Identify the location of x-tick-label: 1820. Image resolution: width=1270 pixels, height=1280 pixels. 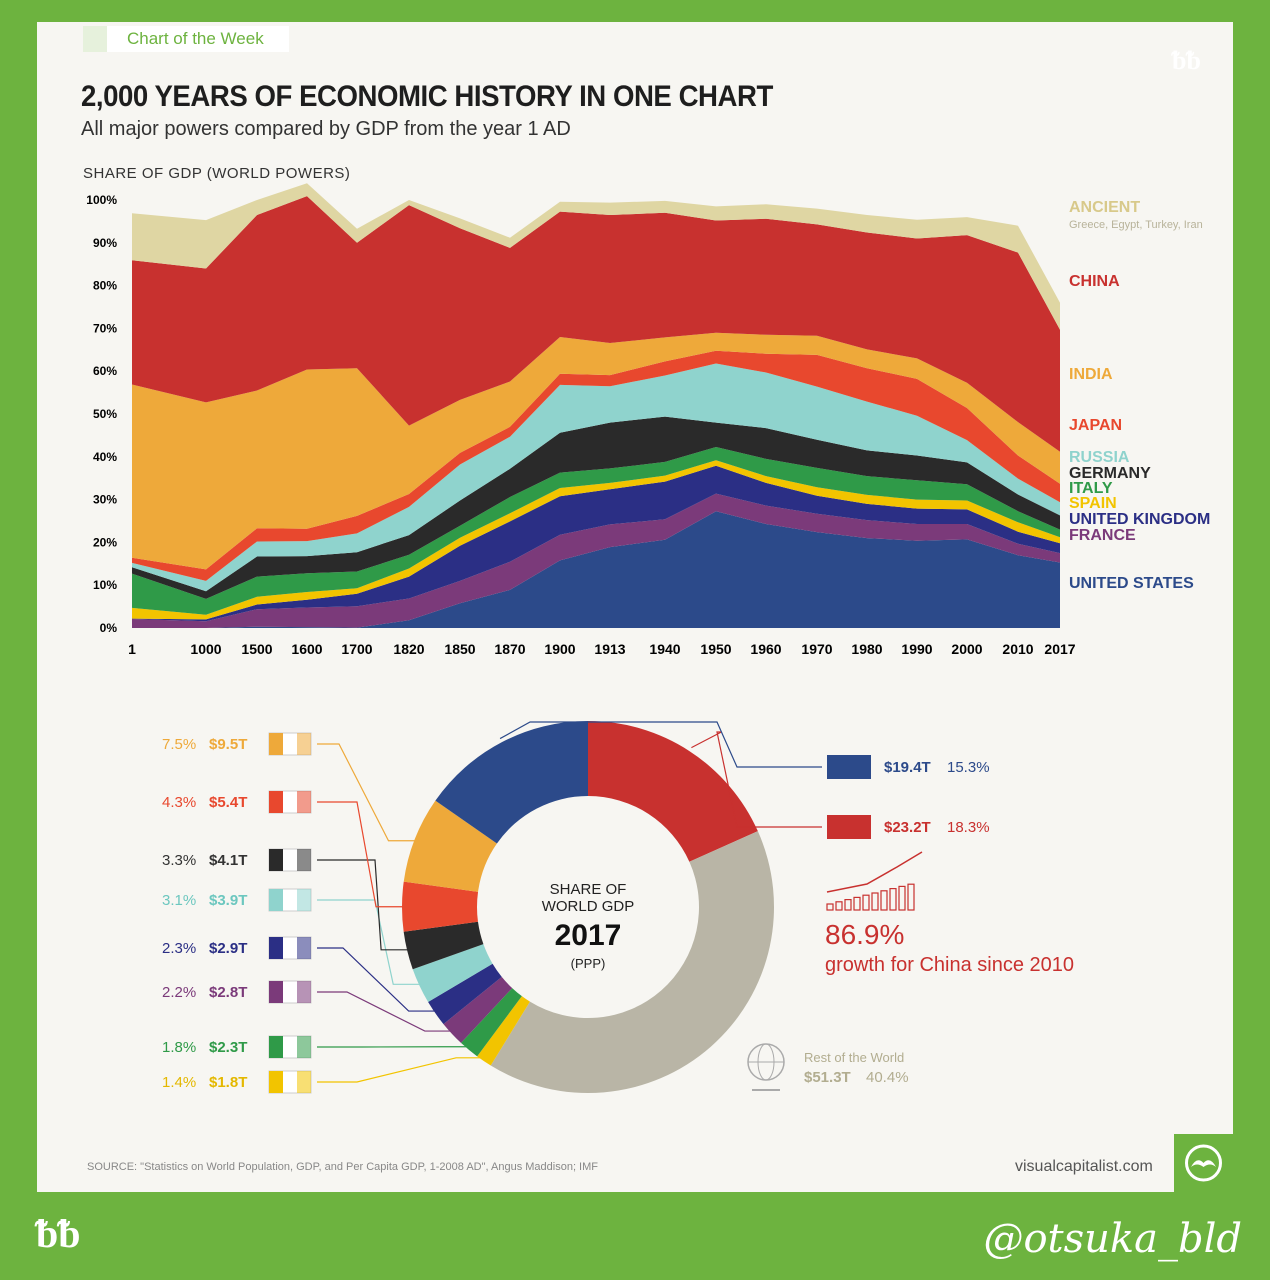
(408, 649).